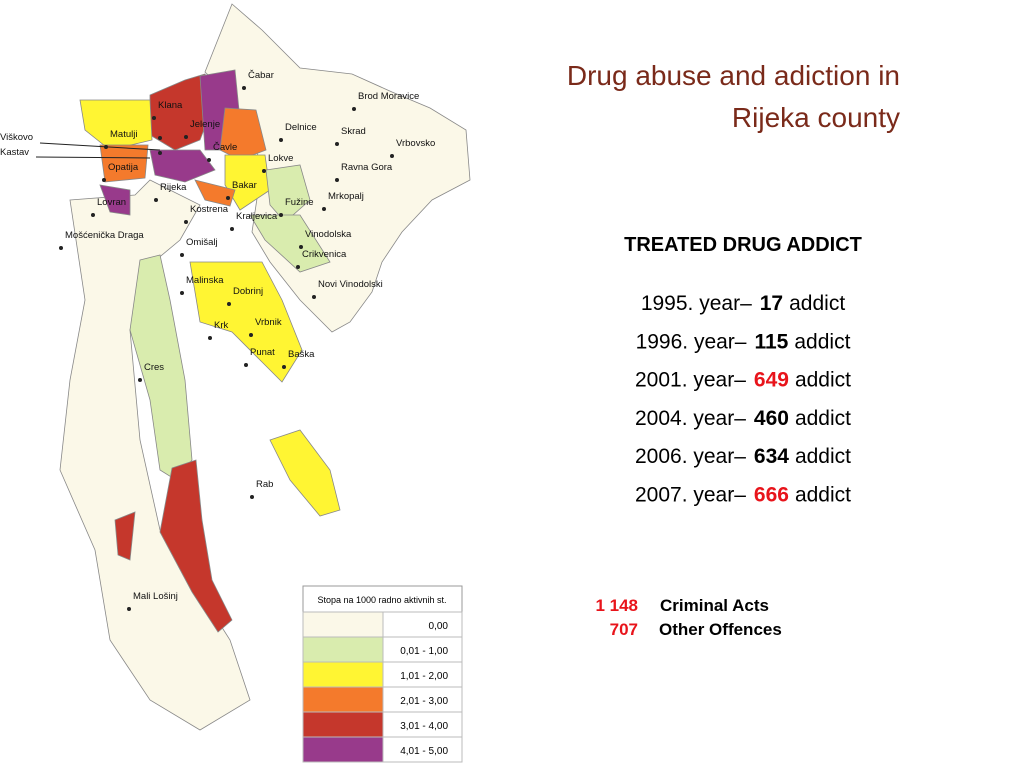  I want to click on place-label: Krk, so click(221, 325).